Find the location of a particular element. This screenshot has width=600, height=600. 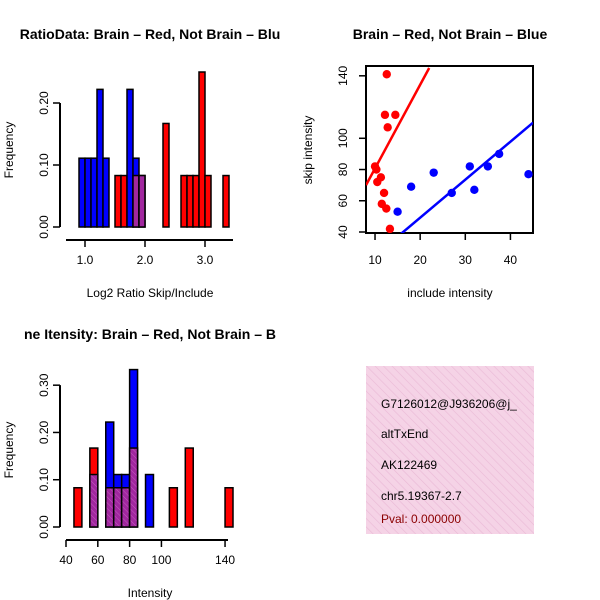

intensity-y-tick-label: 0.20 is located at coordinates (44, 432).